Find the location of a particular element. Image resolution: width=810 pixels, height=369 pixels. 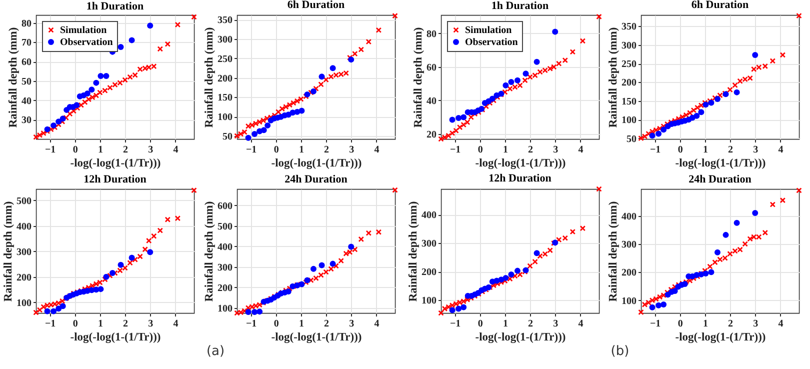

y-tick-label: 20 is located at coordinates (431, 134).